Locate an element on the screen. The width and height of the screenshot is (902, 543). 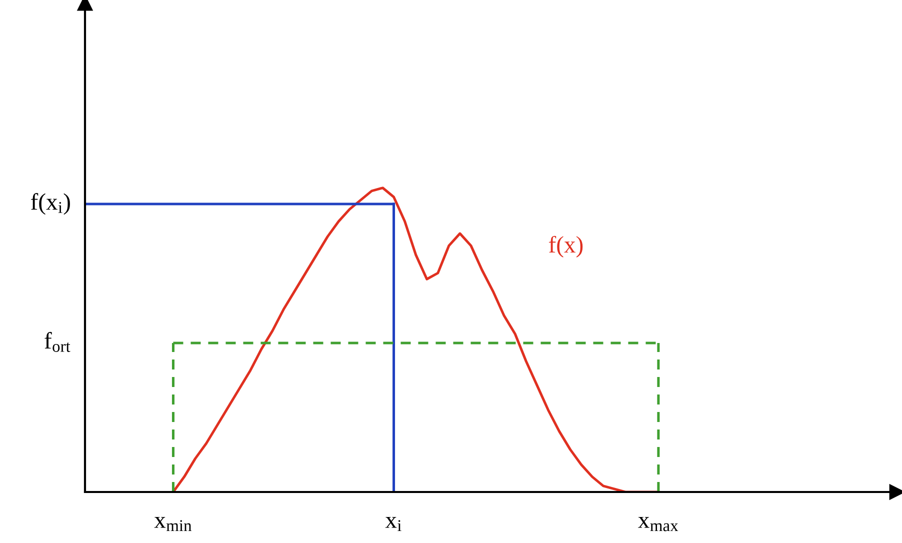
x-tick-label: x$_{i}$ is located at coordinates (393, 524).